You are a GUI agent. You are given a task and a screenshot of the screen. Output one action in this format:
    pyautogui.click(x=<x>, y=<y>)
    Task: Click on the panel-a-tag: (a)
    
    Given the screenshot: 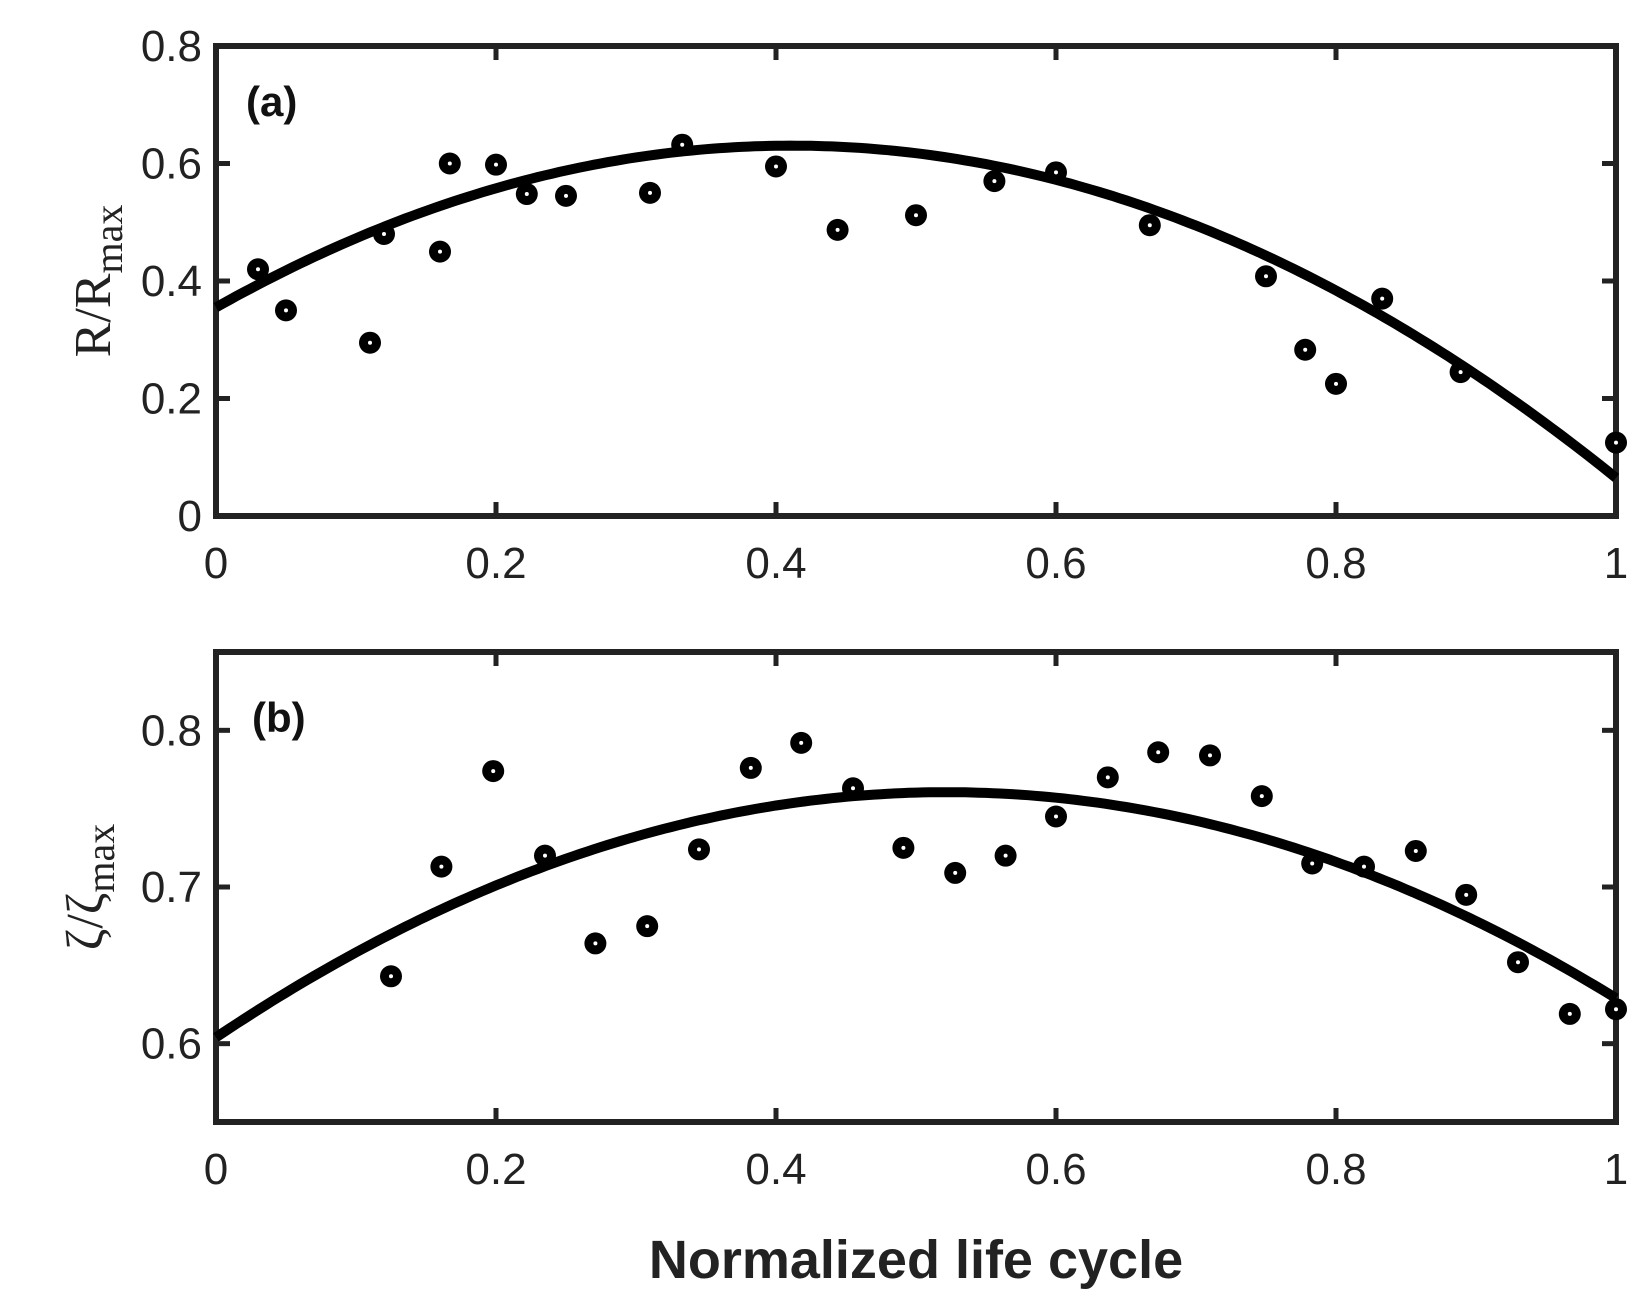 What is the action you would take?
    pyautogui.click(x=271, y=101)
    